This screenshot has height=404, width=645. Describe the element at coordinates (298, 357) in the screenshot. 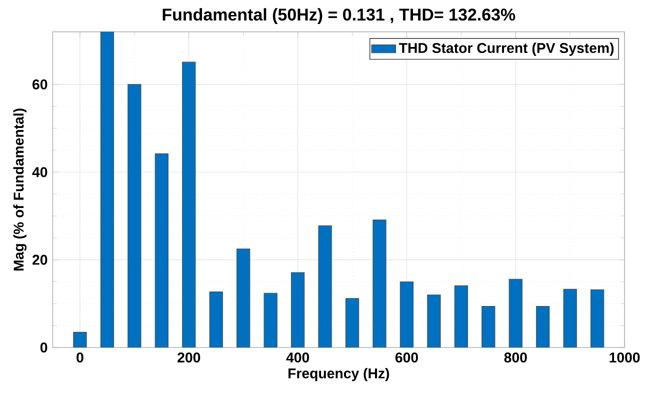

I see `x-tick-label: 400` at that location.